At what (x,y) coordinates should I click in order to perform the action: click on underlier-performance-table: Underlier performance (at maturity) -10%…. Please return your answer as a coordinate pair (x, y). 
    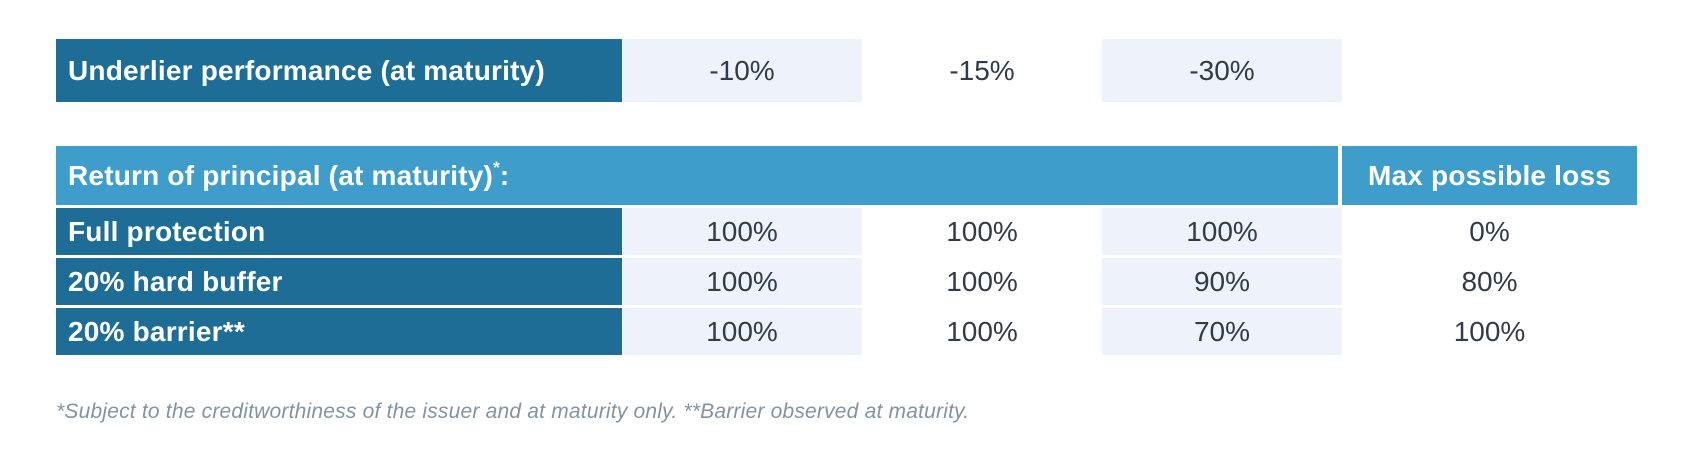
    Looking at the image, I should click on (699, 70).